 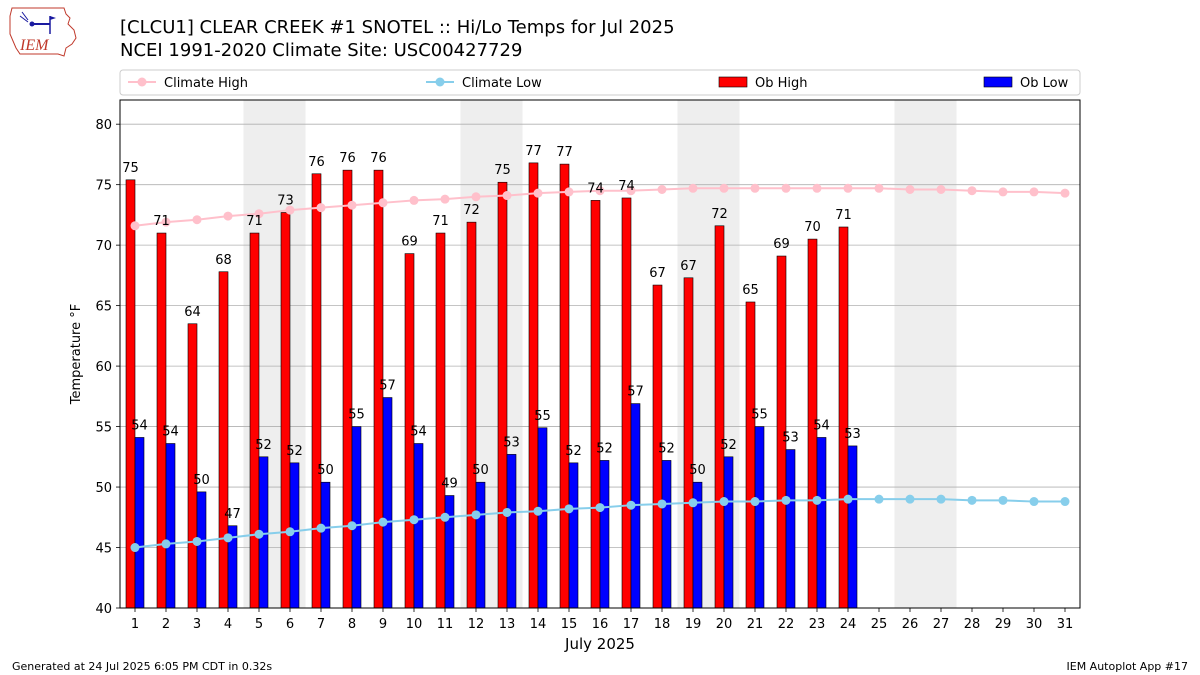 What do you see at coordinates (418, 432) in the screenshot?
I see `ob-low-label-day-10: 54` at bounding box center [418, 432].